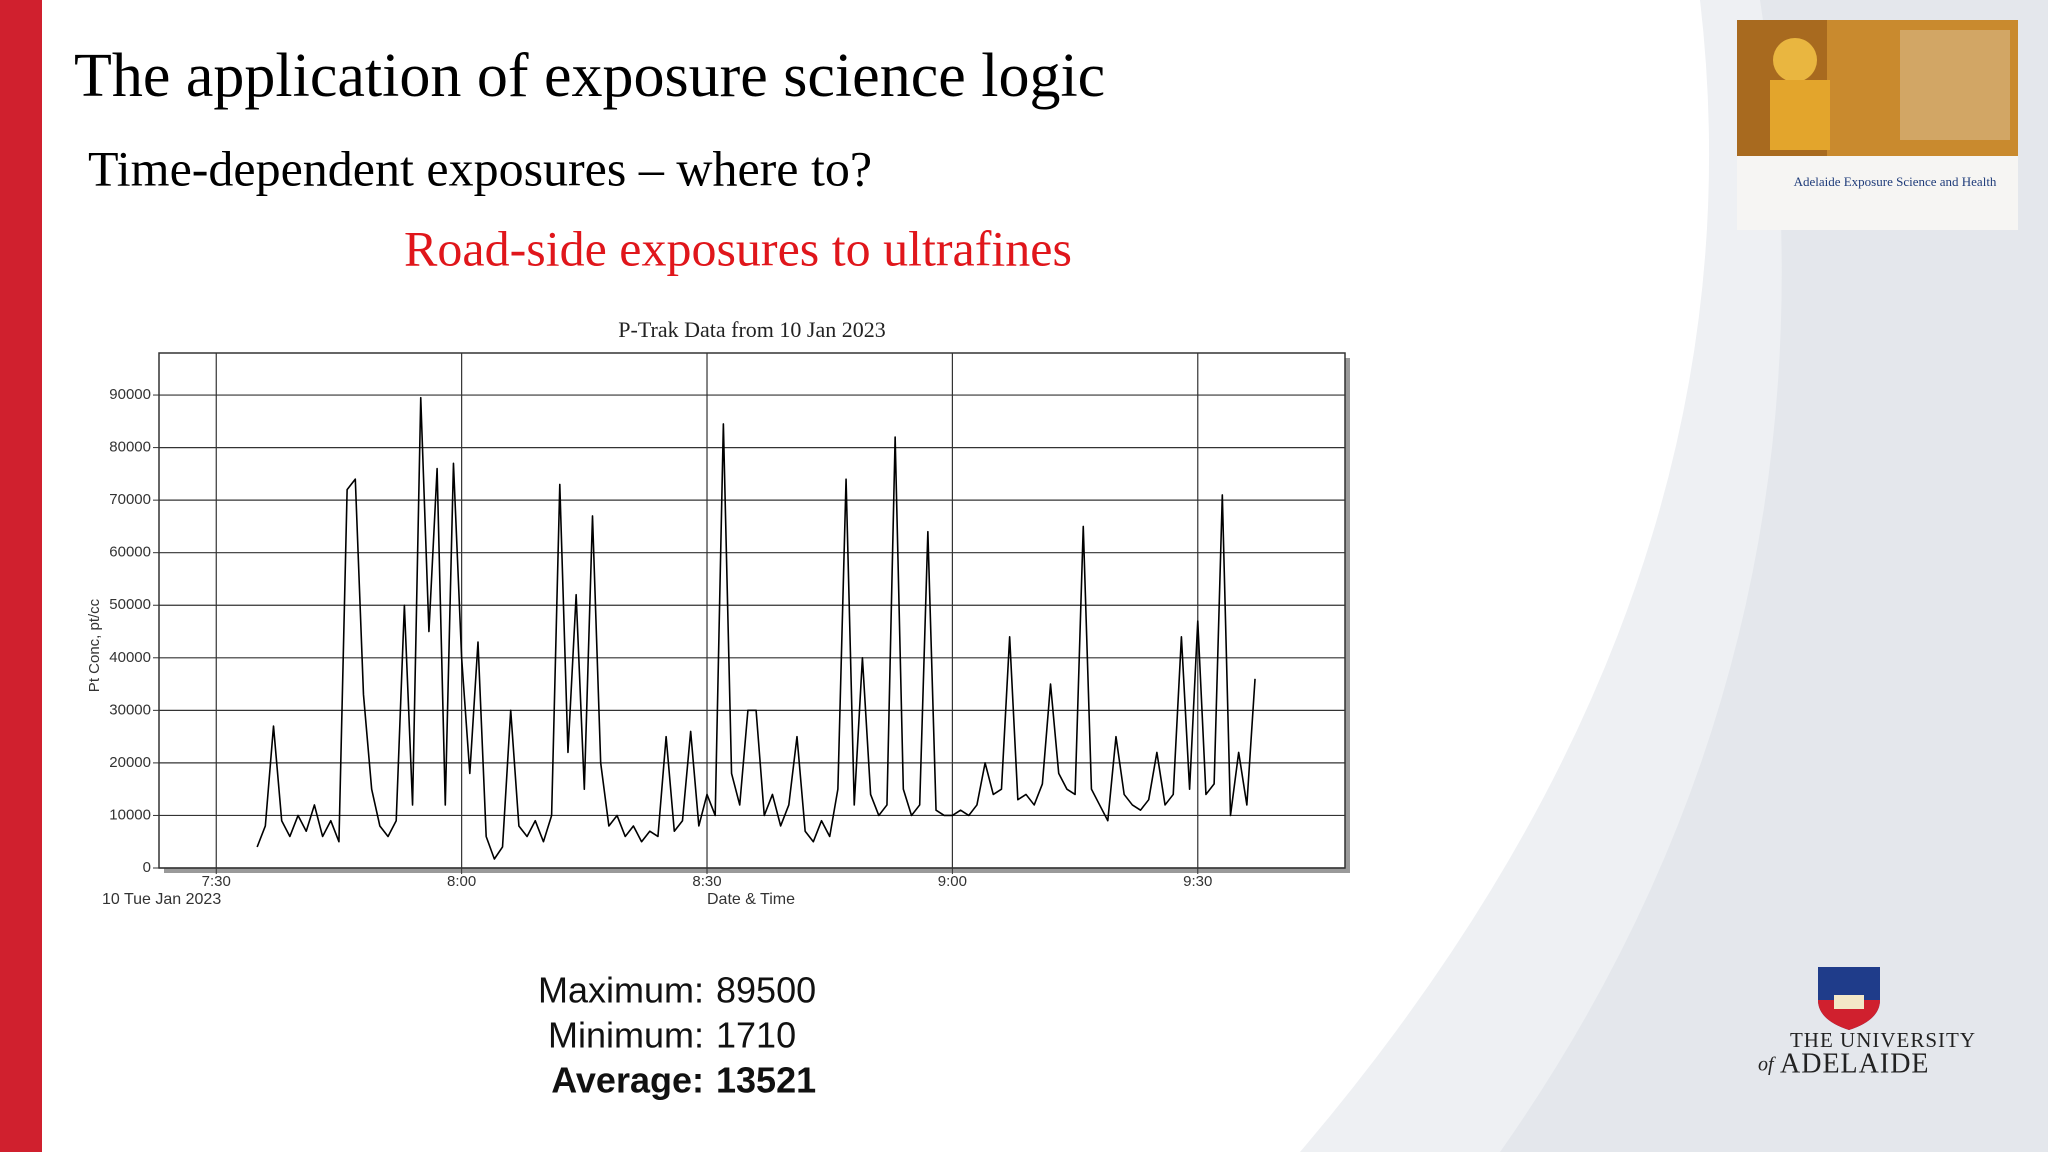 This screenshot has width=2048, height=1152. What do you see at coordinates (738, 248) in the screenshot?
I see `slide-heading: Road-side exposures to ultrafines` at bounding box center [738, 248].